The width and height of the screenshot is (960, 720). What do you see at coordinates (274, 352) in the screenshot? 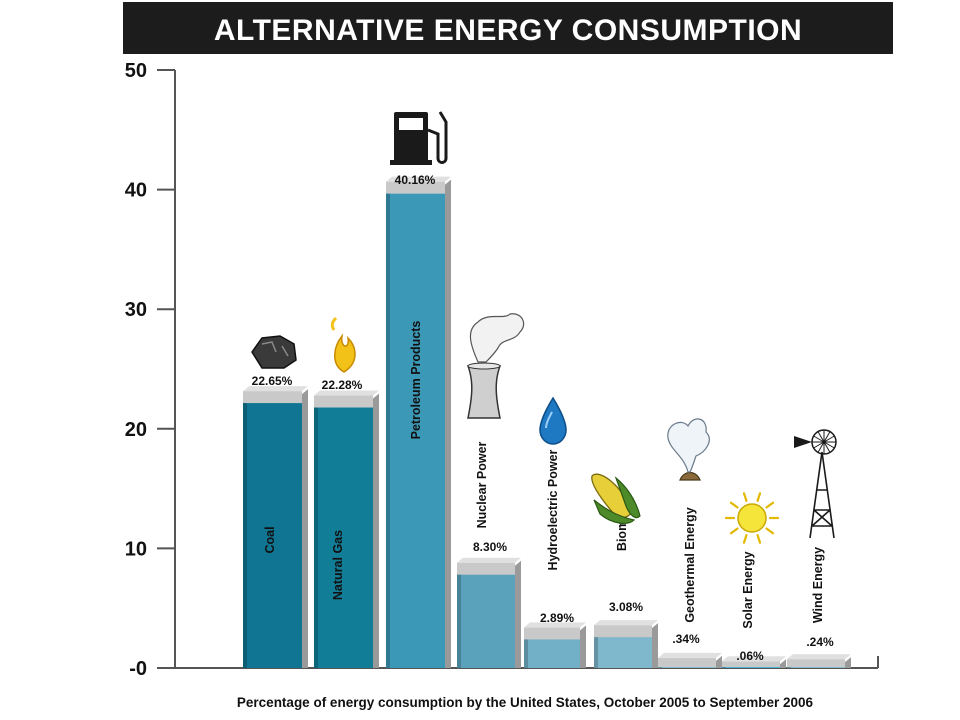
I see `coal-lump-icon` at bounding box center [274, 352].